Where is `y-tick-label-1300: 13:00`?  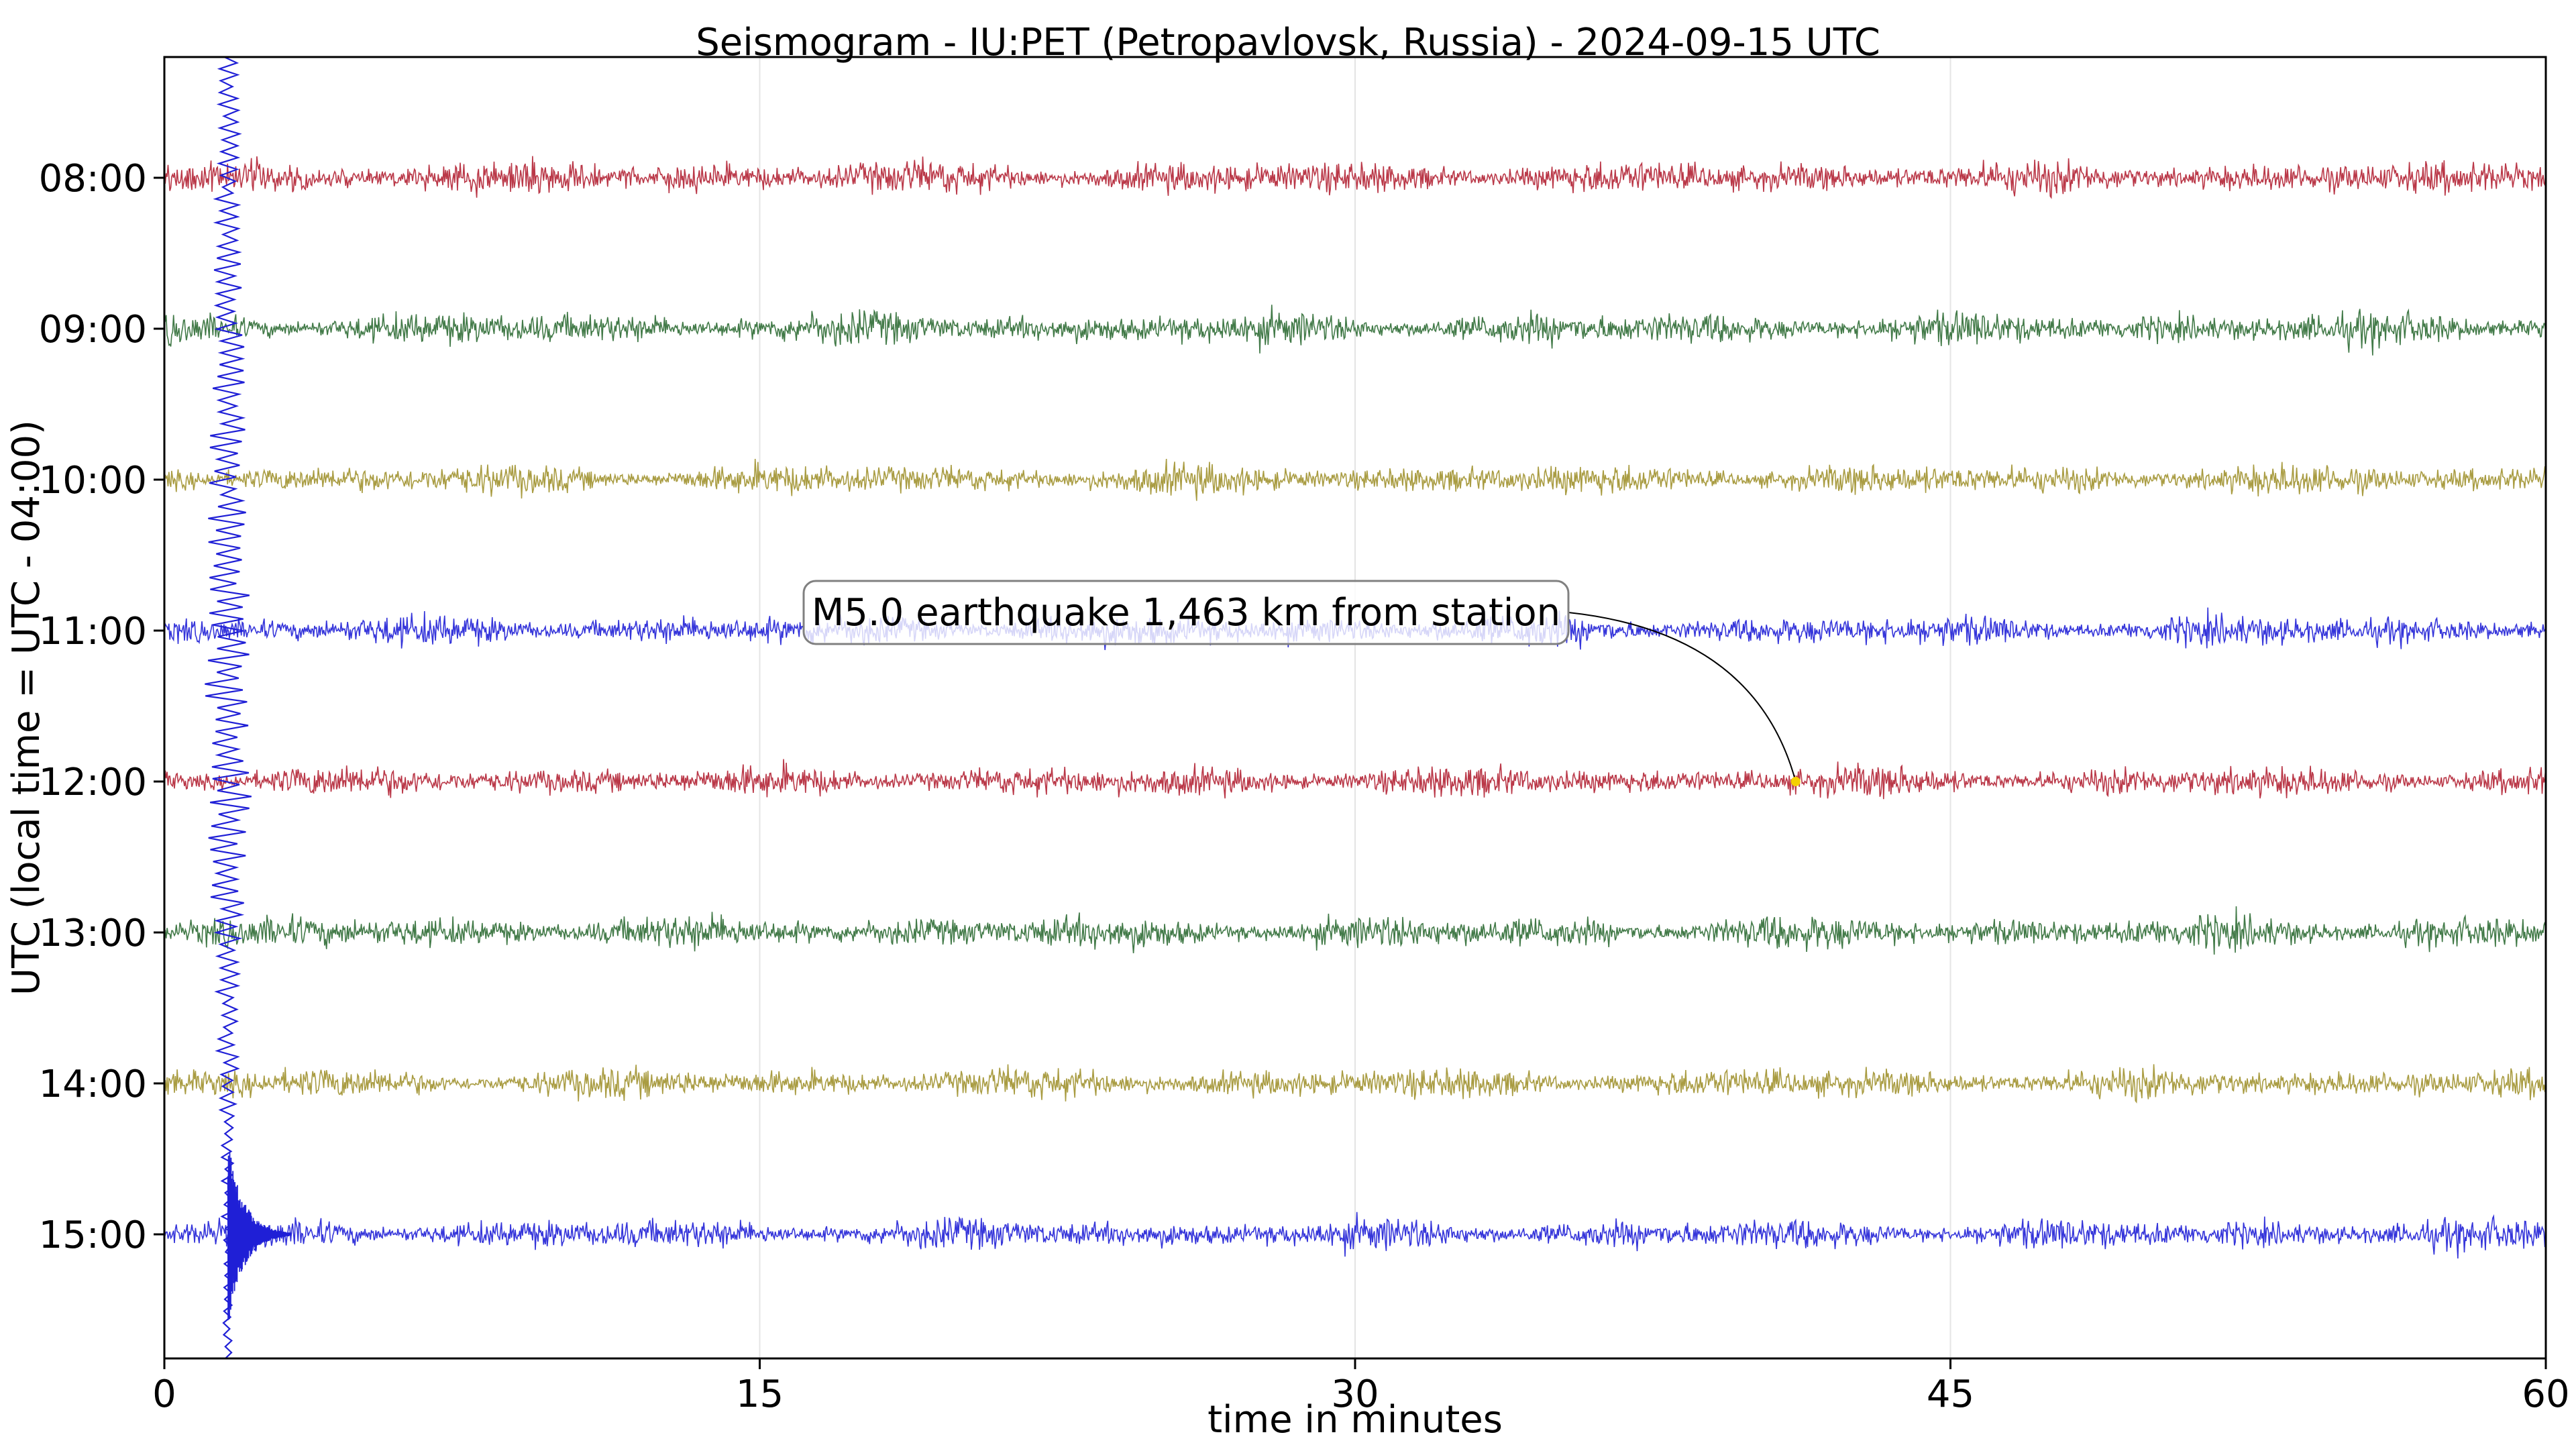 y-tick-label-1300: 13:00 is located at coordinates (93, 933).